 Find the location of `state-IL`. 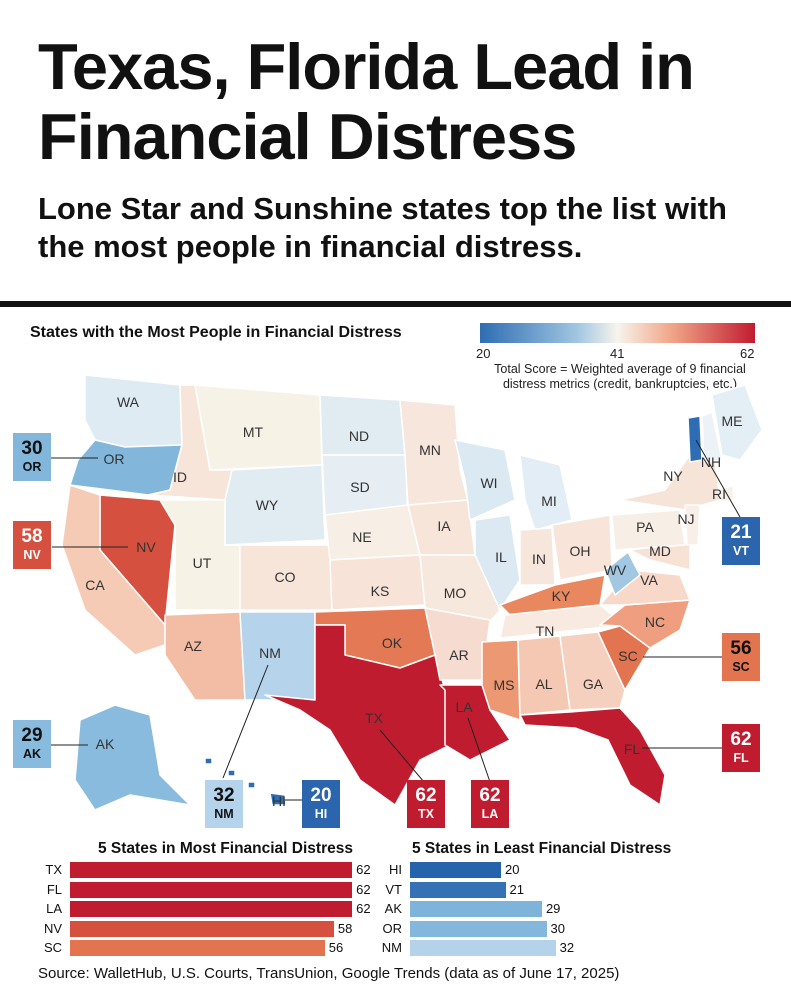

state-IL is located at coordinates (497, 562).